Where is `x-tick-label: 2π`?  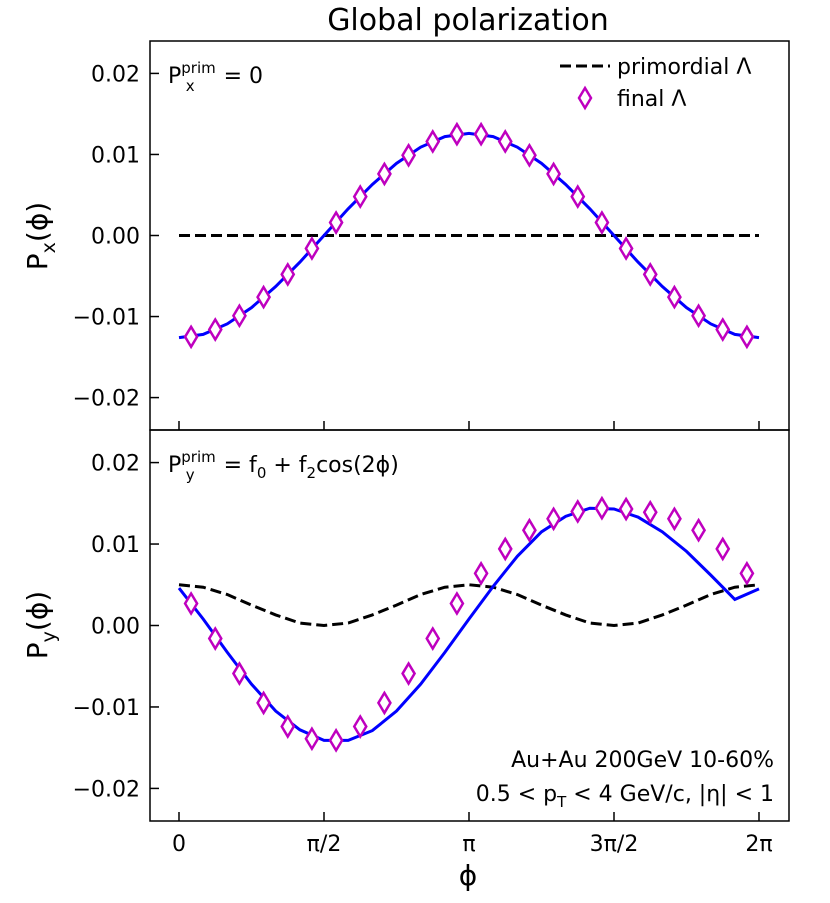
x-tick-label: 2π is located at coordinates (758, 844).